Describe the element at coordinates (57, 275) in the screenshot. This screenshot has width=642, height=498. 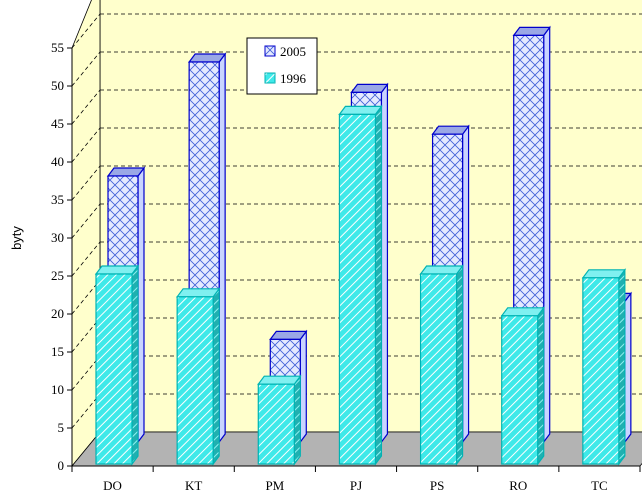
I see `y-tick-label: 25` at that location.